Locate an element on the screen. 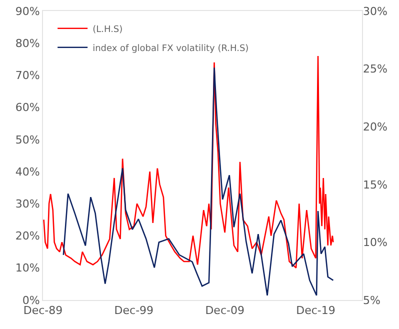 The width and height of the screenshot is (399, 329). y2-tick-label: 30% is located at coordinates (375, 11).